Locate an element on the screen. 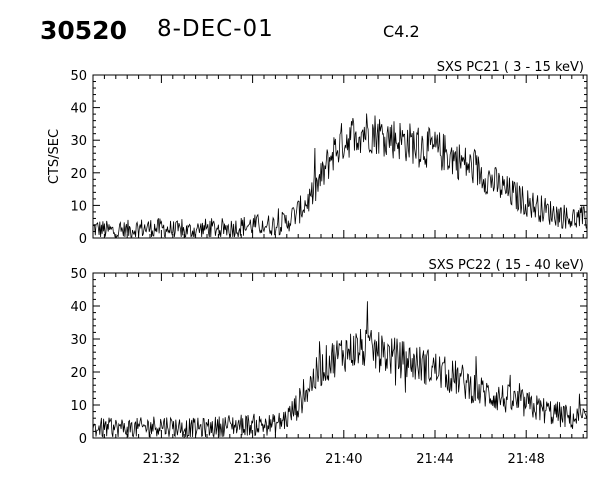 The image size is (600, 480). x-tick-label: 21:36 is located at coordinates (252, 459).